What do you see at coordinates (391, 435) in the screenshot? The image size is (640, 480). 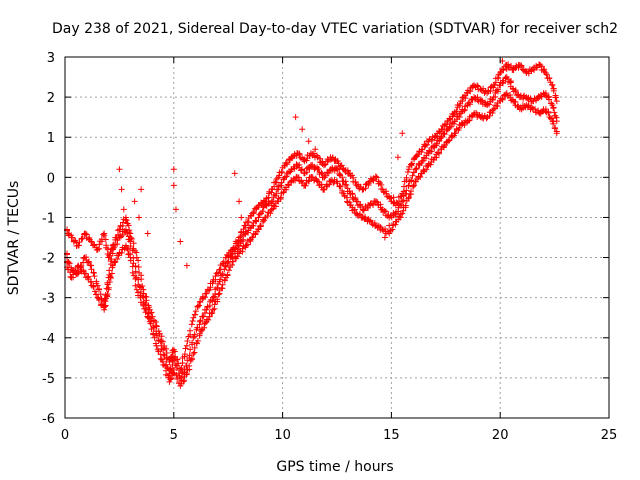 I see `x-tick-label: 15` at bounding box center [391, 435].